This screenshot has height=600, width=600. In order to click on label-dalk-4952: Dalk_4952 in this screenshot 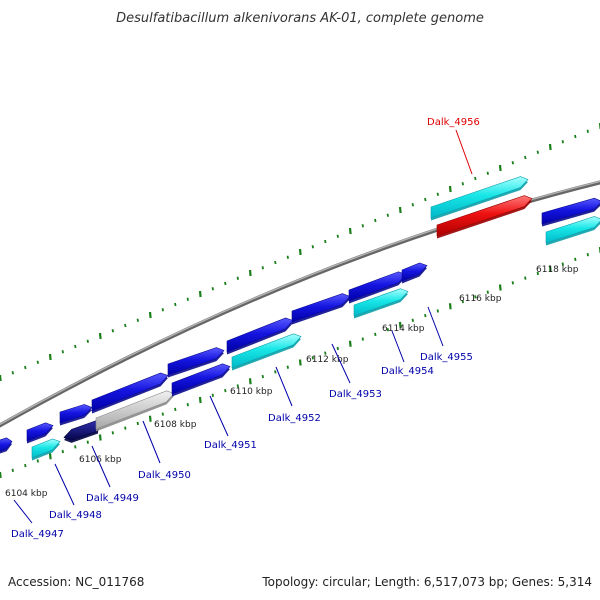, I will do `click(294, 418)`.